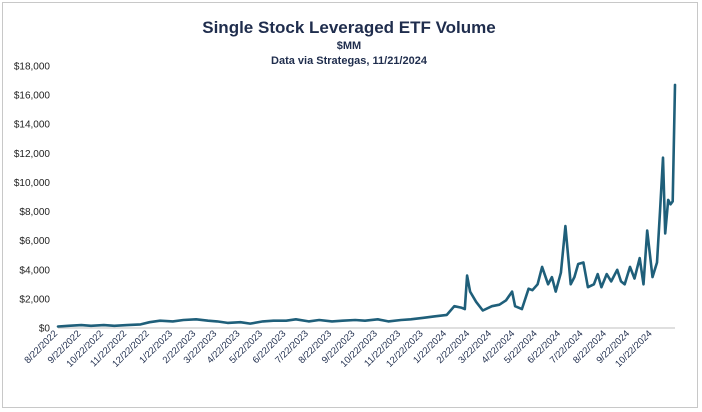  What do you see at coordinates (348, 27) in the screenshot?
I see `chart-title: Single Stock Leveraged ETF Volume` at bounding box center [348, 27].